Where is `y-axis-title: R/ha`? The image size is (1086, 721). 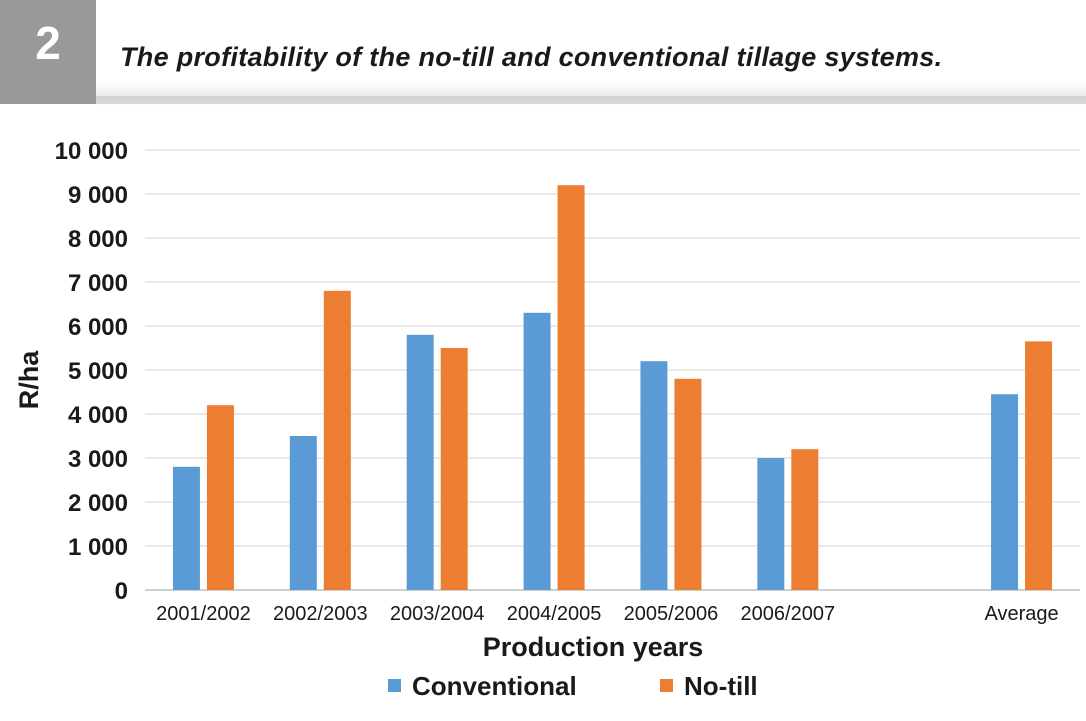
y-axis-title: R/ha is located at coordinates (29, 379).